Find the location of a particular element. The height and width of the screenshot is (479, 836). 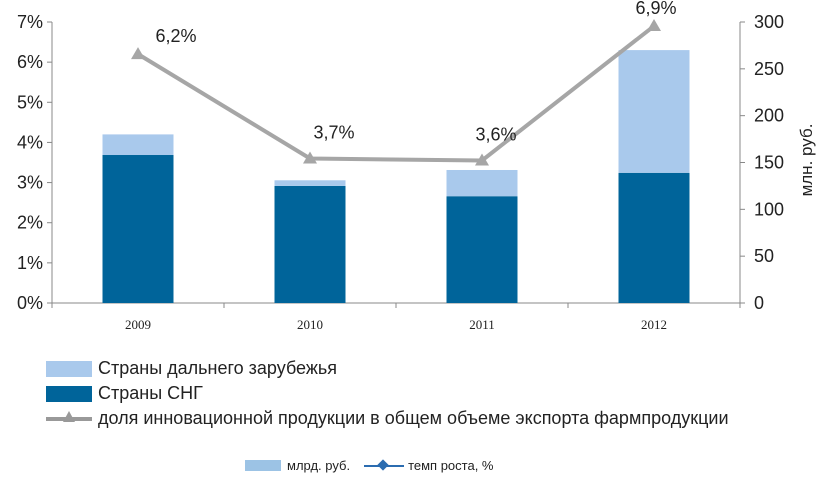

x-tick-label: 2011 is located at coordinates (482, 324).